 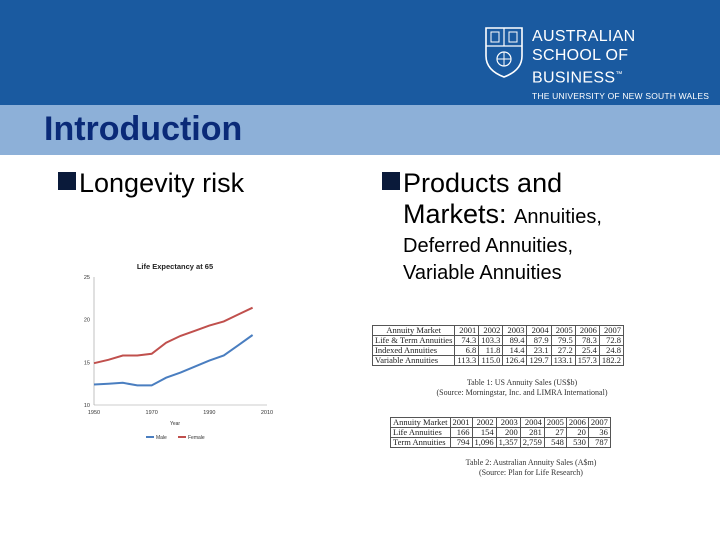 I want to click on legend-label: Female, so click(x=196, y=438).